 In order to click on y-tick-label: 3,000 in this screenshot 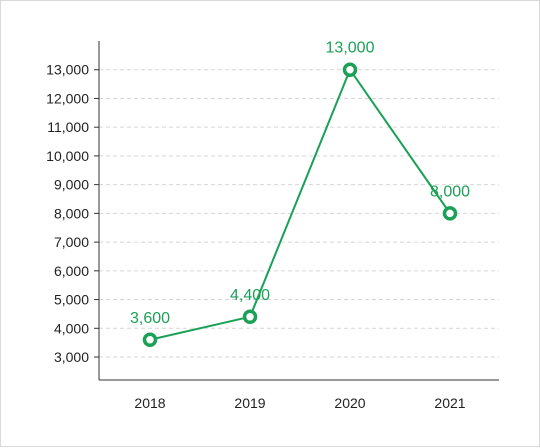, I will do `click(71, 357)`.